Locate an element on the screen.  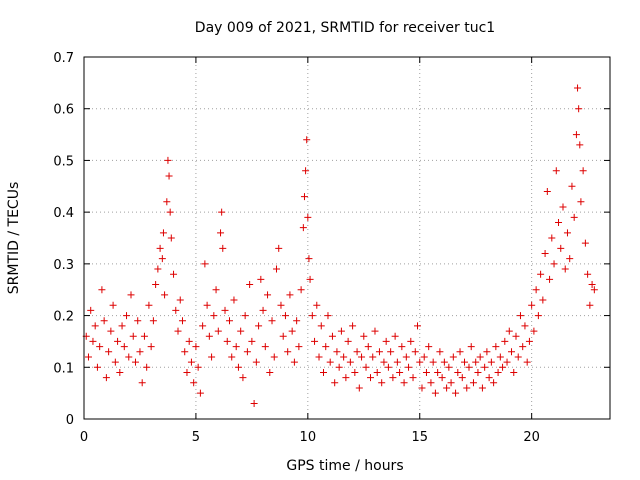
x-tick-label: 5 is located at coordinates (196, 437).